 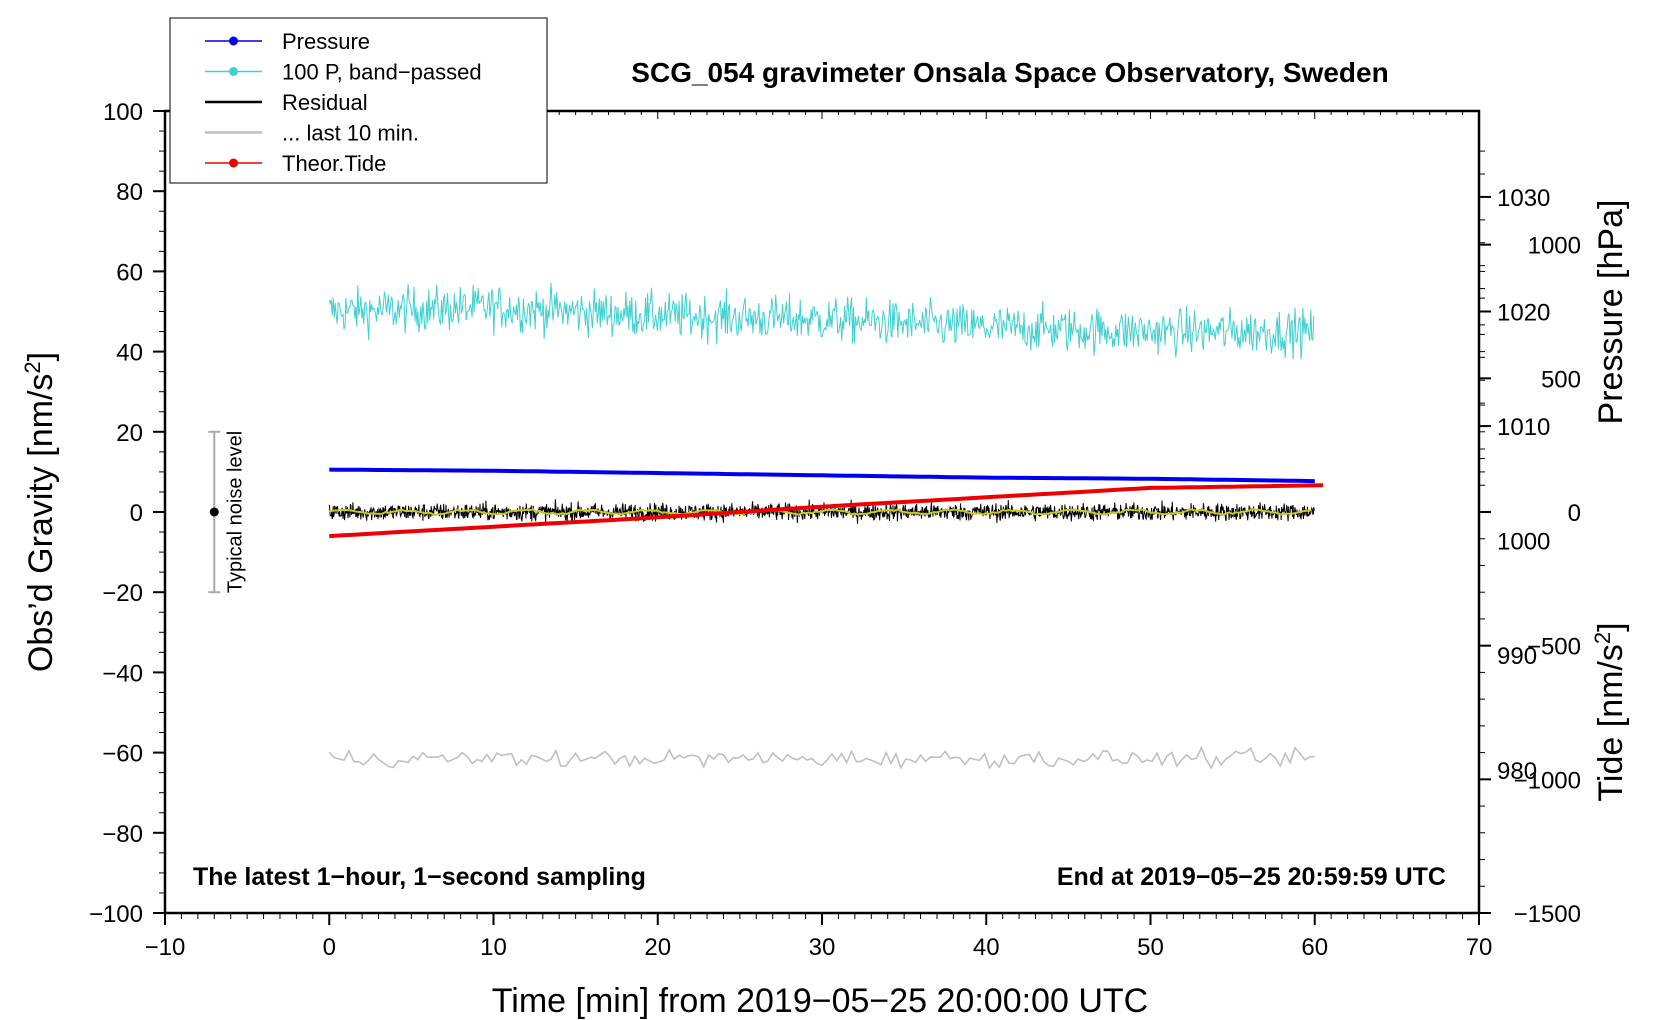 I want to click on x-tick-label: −10, so click(x=165, y=947).